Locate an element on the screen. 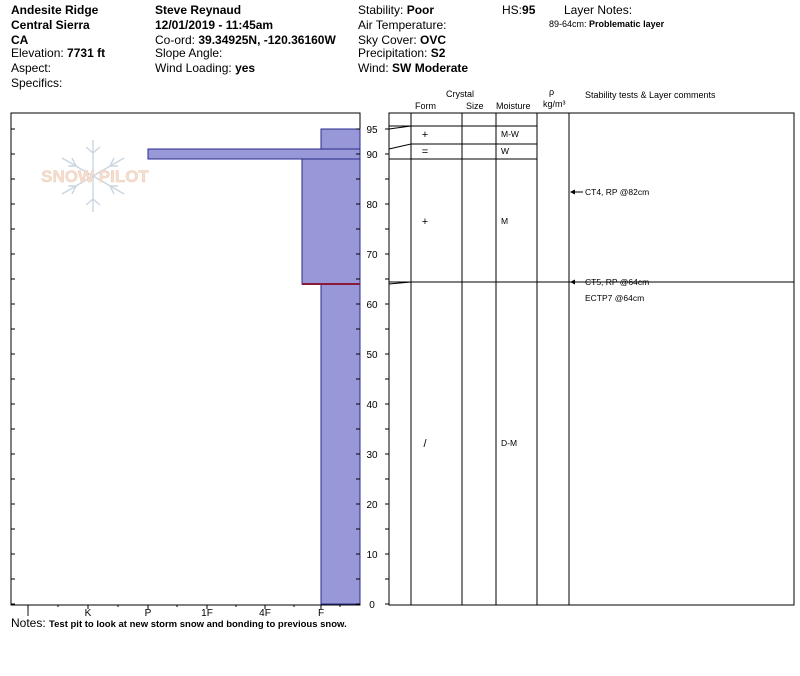 The width and height of the screenshot is (800, 676). elevation-value: 7731 ft is located at coordinates (86, 53).